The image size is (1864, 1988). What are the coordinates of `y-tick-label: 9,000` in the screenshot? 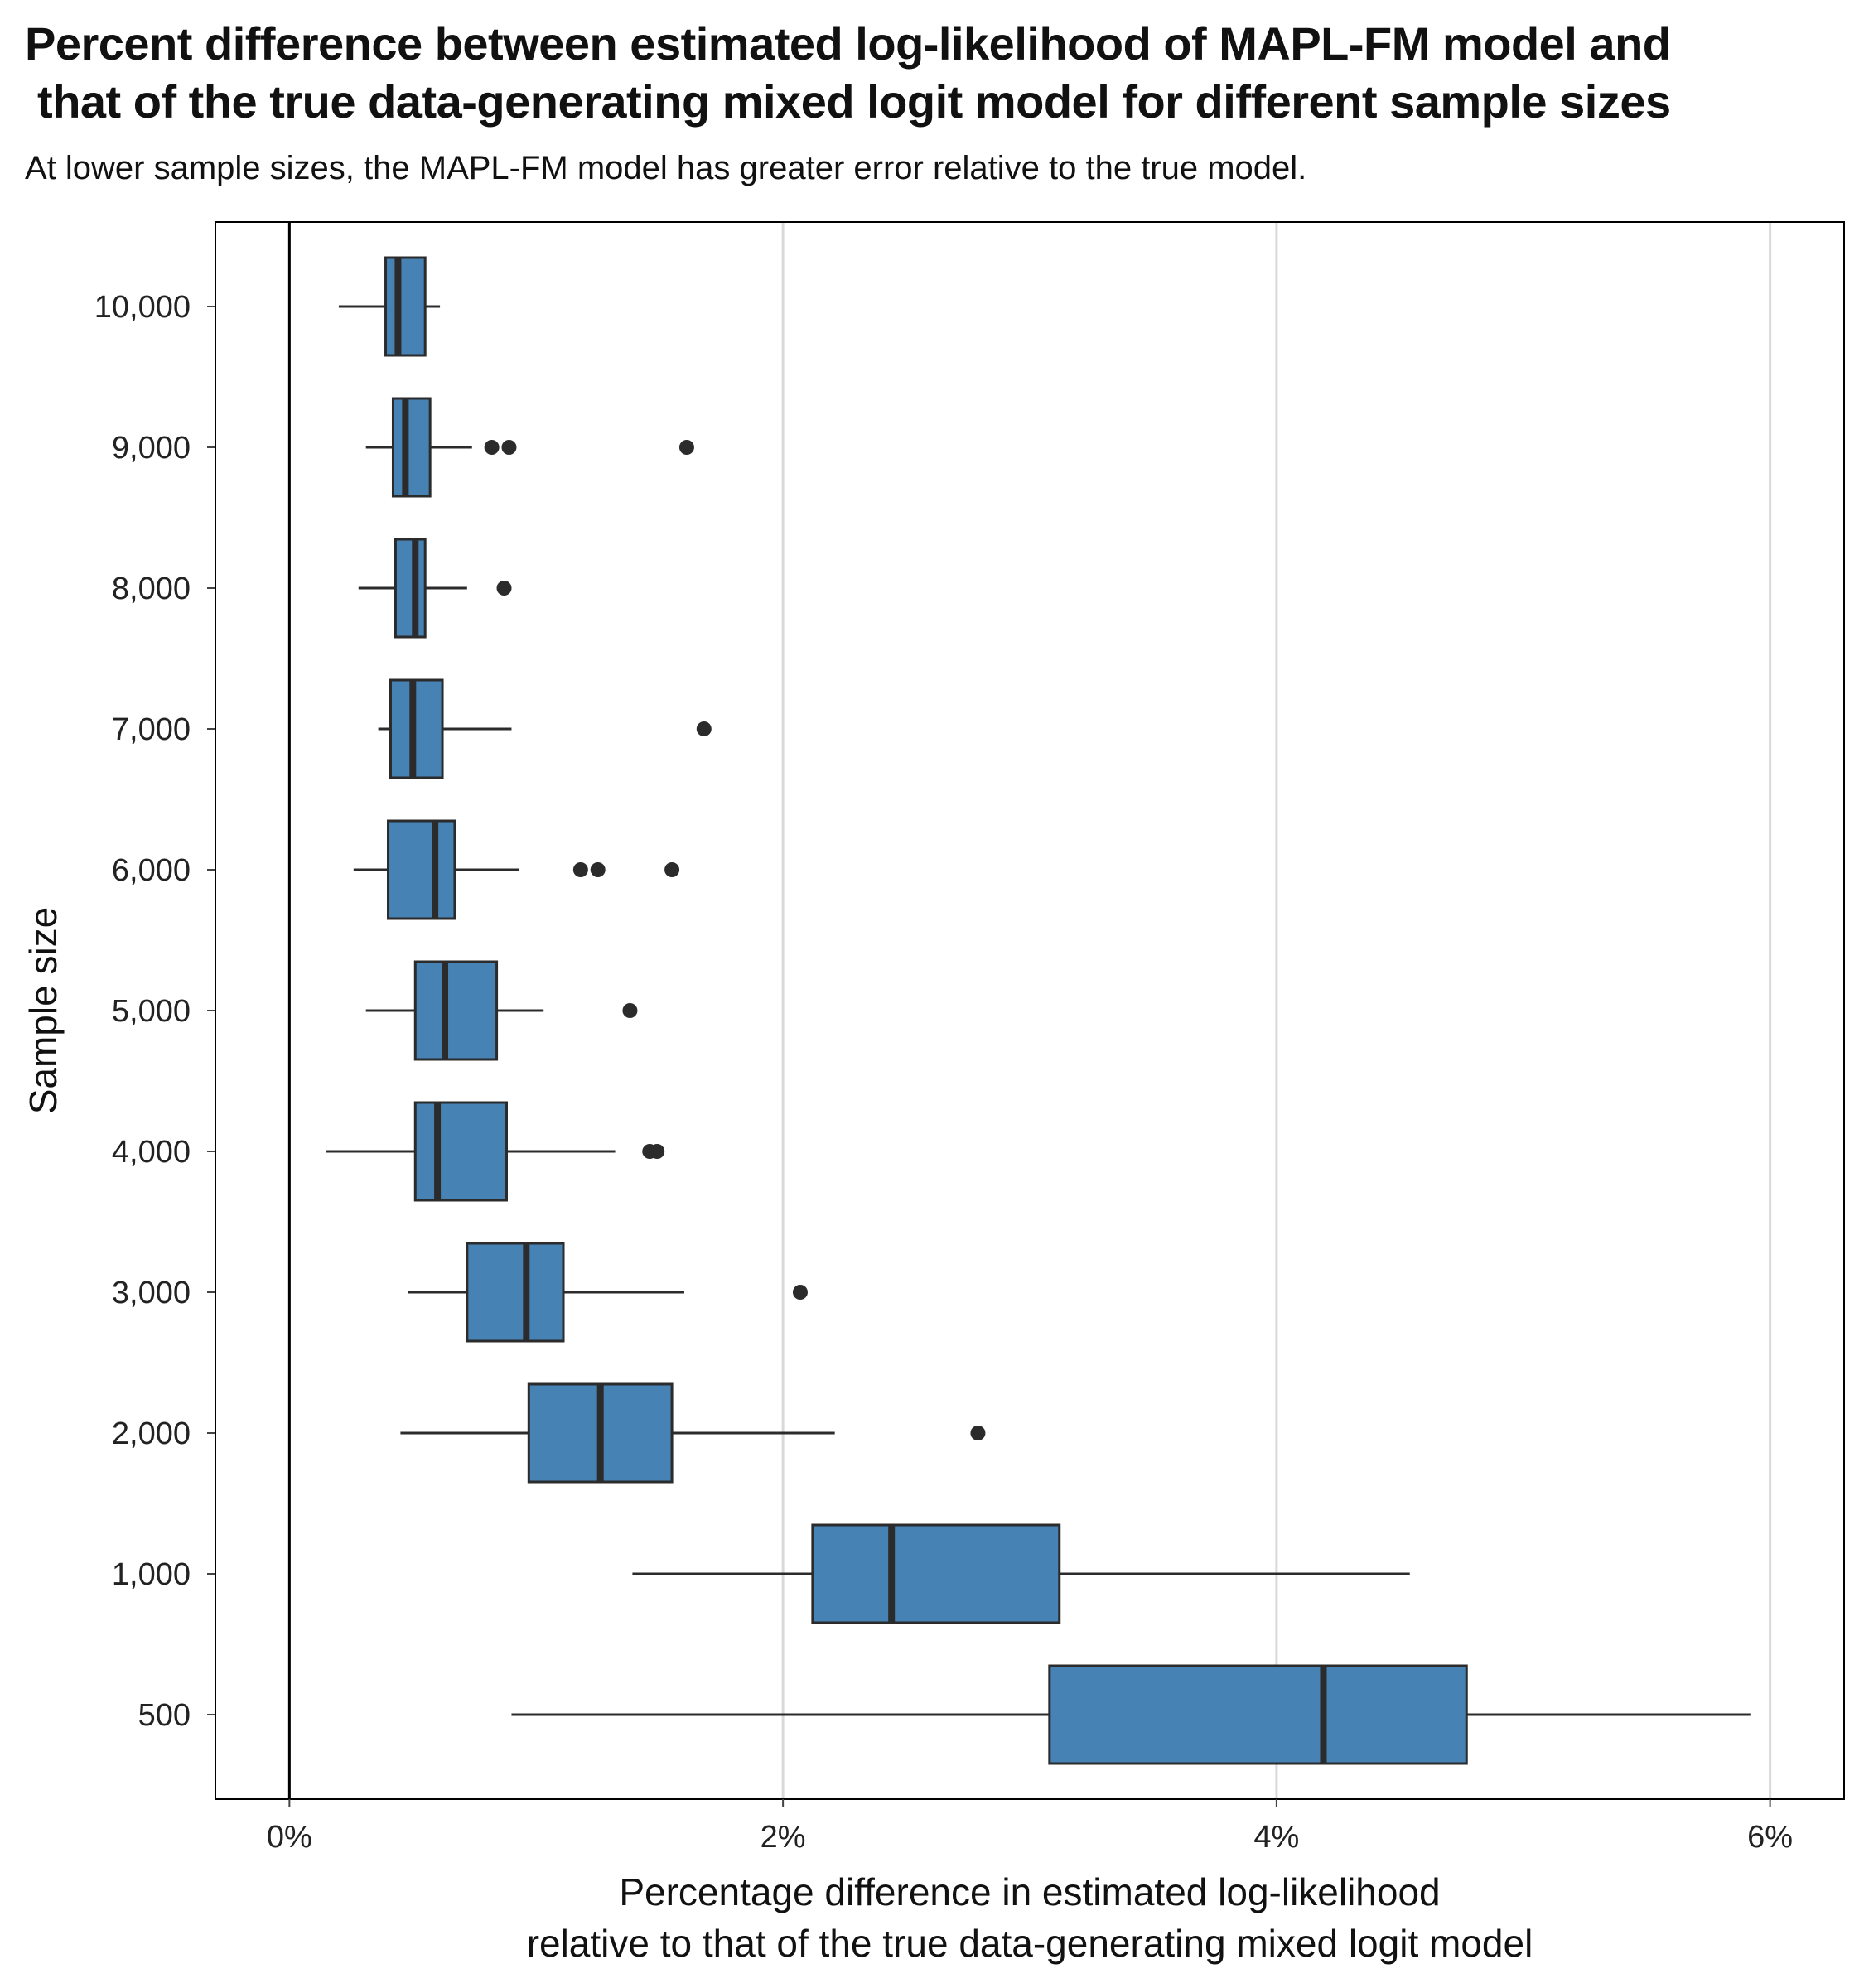 It's located at (151, 448).